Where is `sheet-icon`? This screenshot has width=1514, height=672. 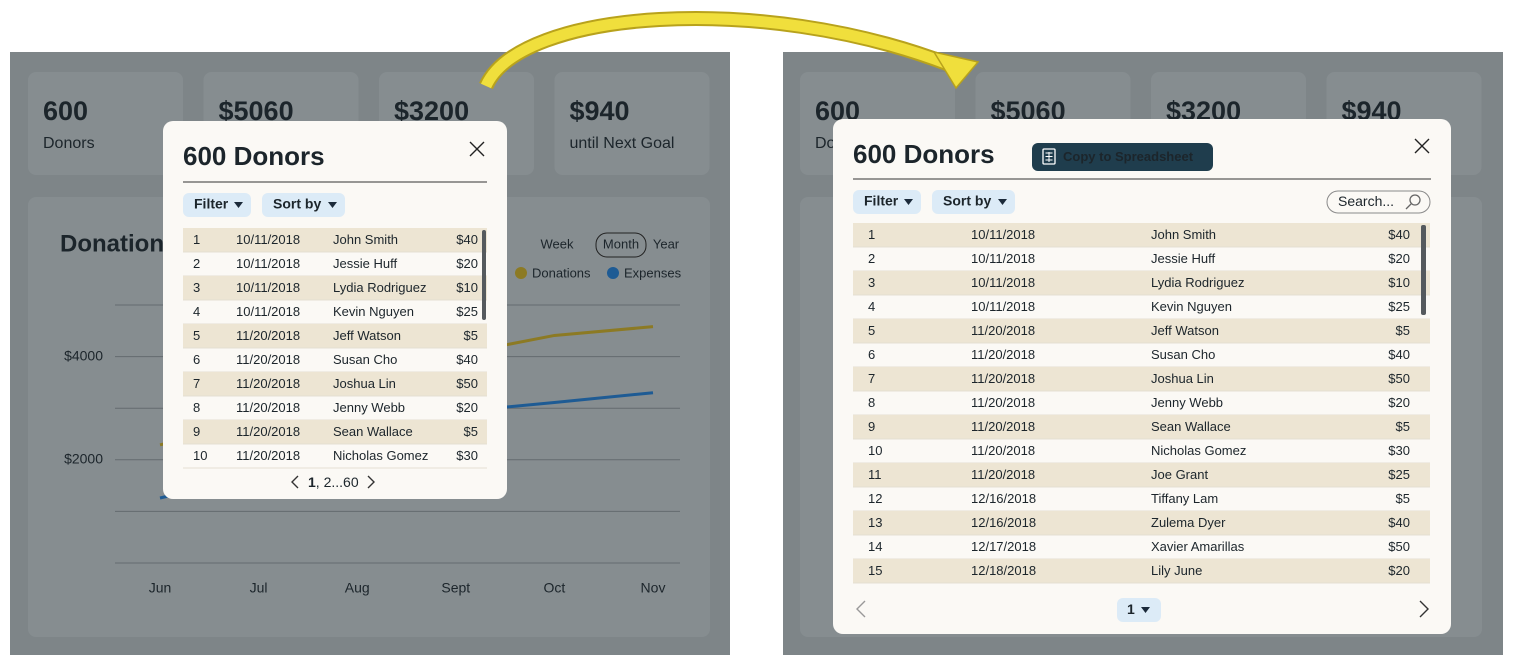
sheet-icon is located at coordinates (1049, 156).